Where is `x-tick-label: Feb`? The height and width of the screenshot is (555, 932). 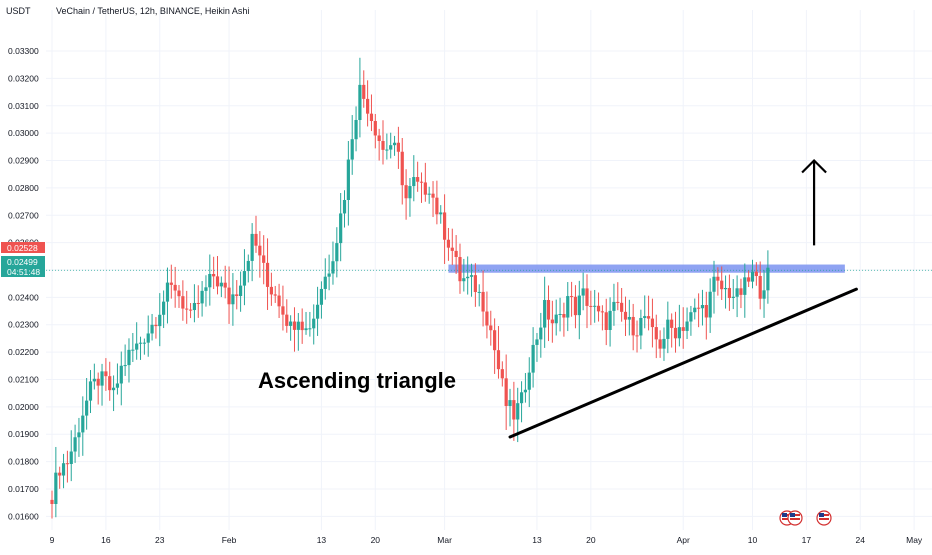 x-tick-label: Feb is located at coordinates (229, 540).